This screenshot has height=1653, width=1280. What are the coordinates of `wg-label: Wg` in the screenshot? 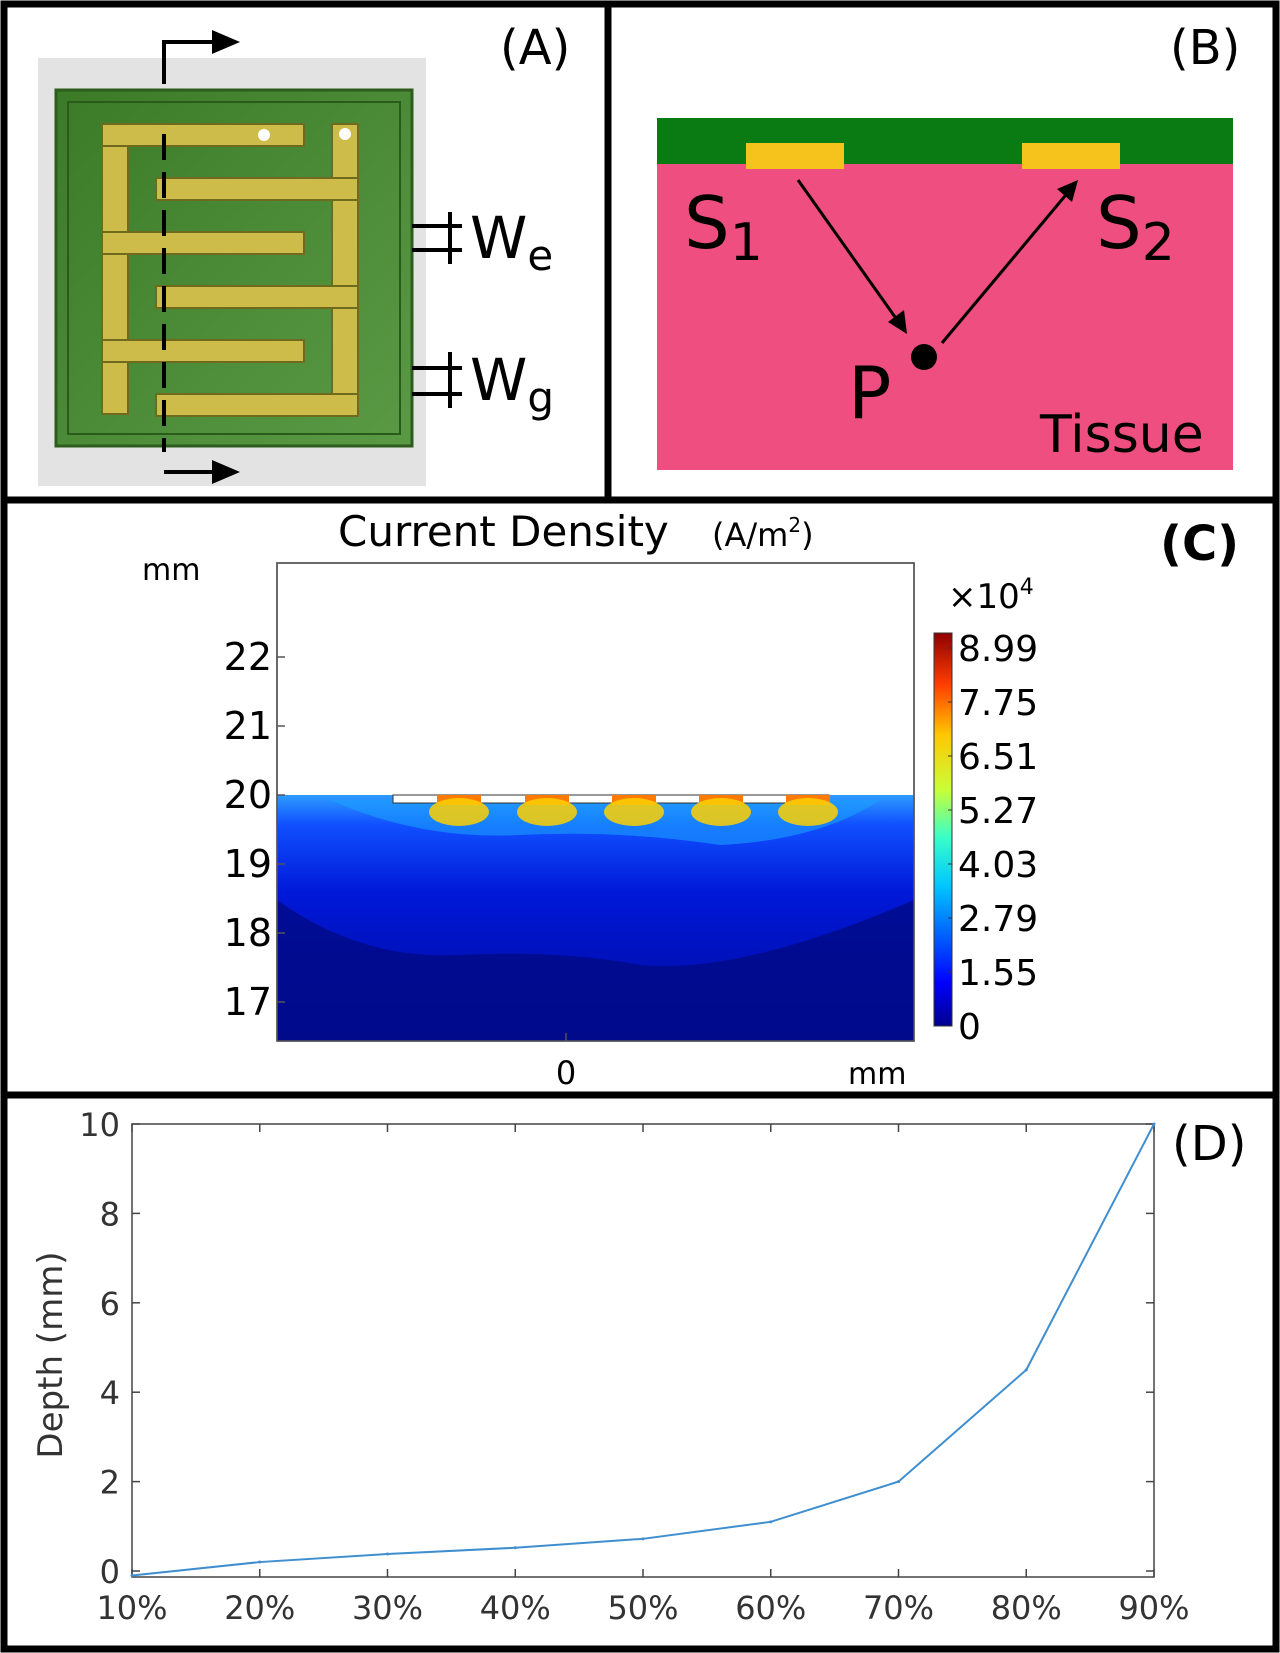 It's located at (512, 384).